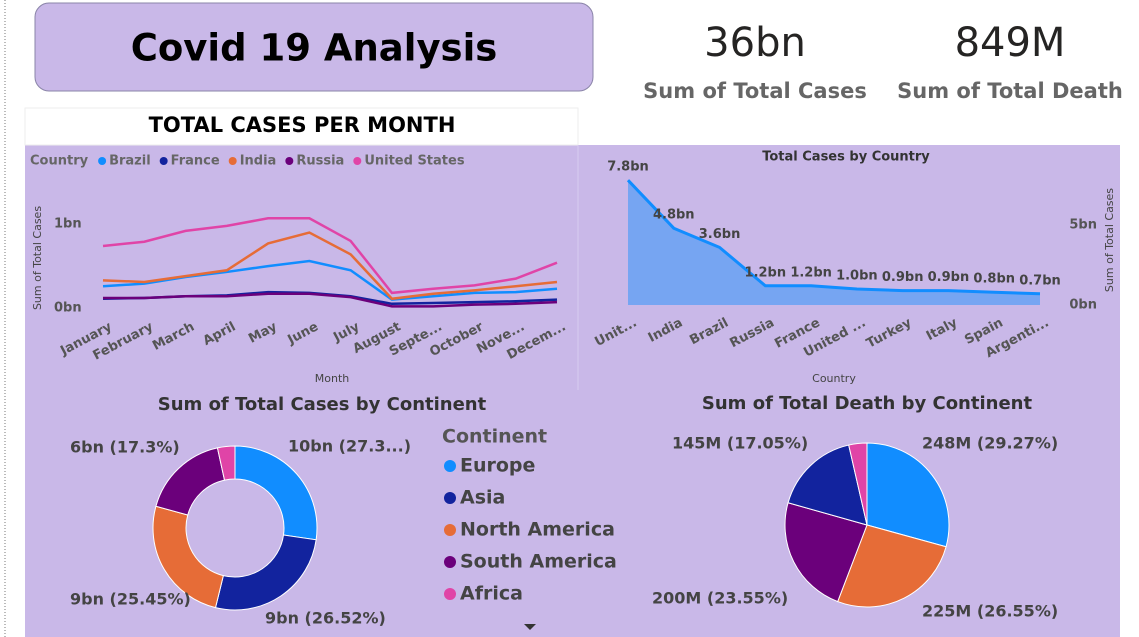 Image resolution: width=1139 pixels, height=637 pixels. I want to click on header-box, so click(314, 47).